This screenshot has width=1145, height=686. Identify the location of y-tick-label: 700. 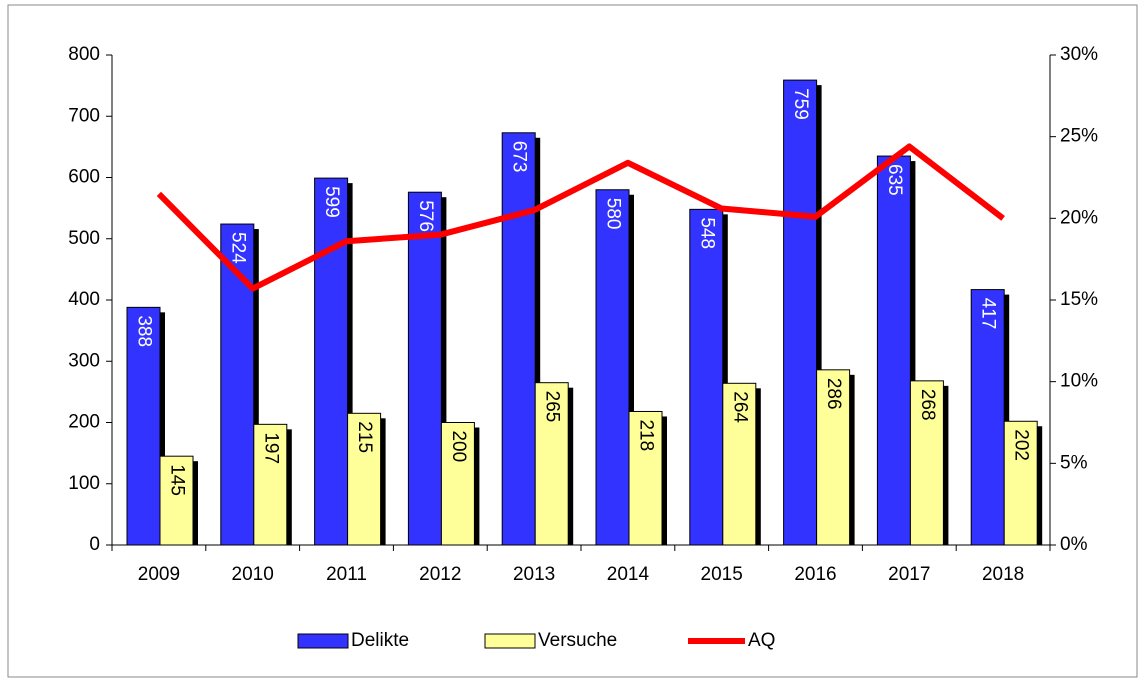
(84, 115).